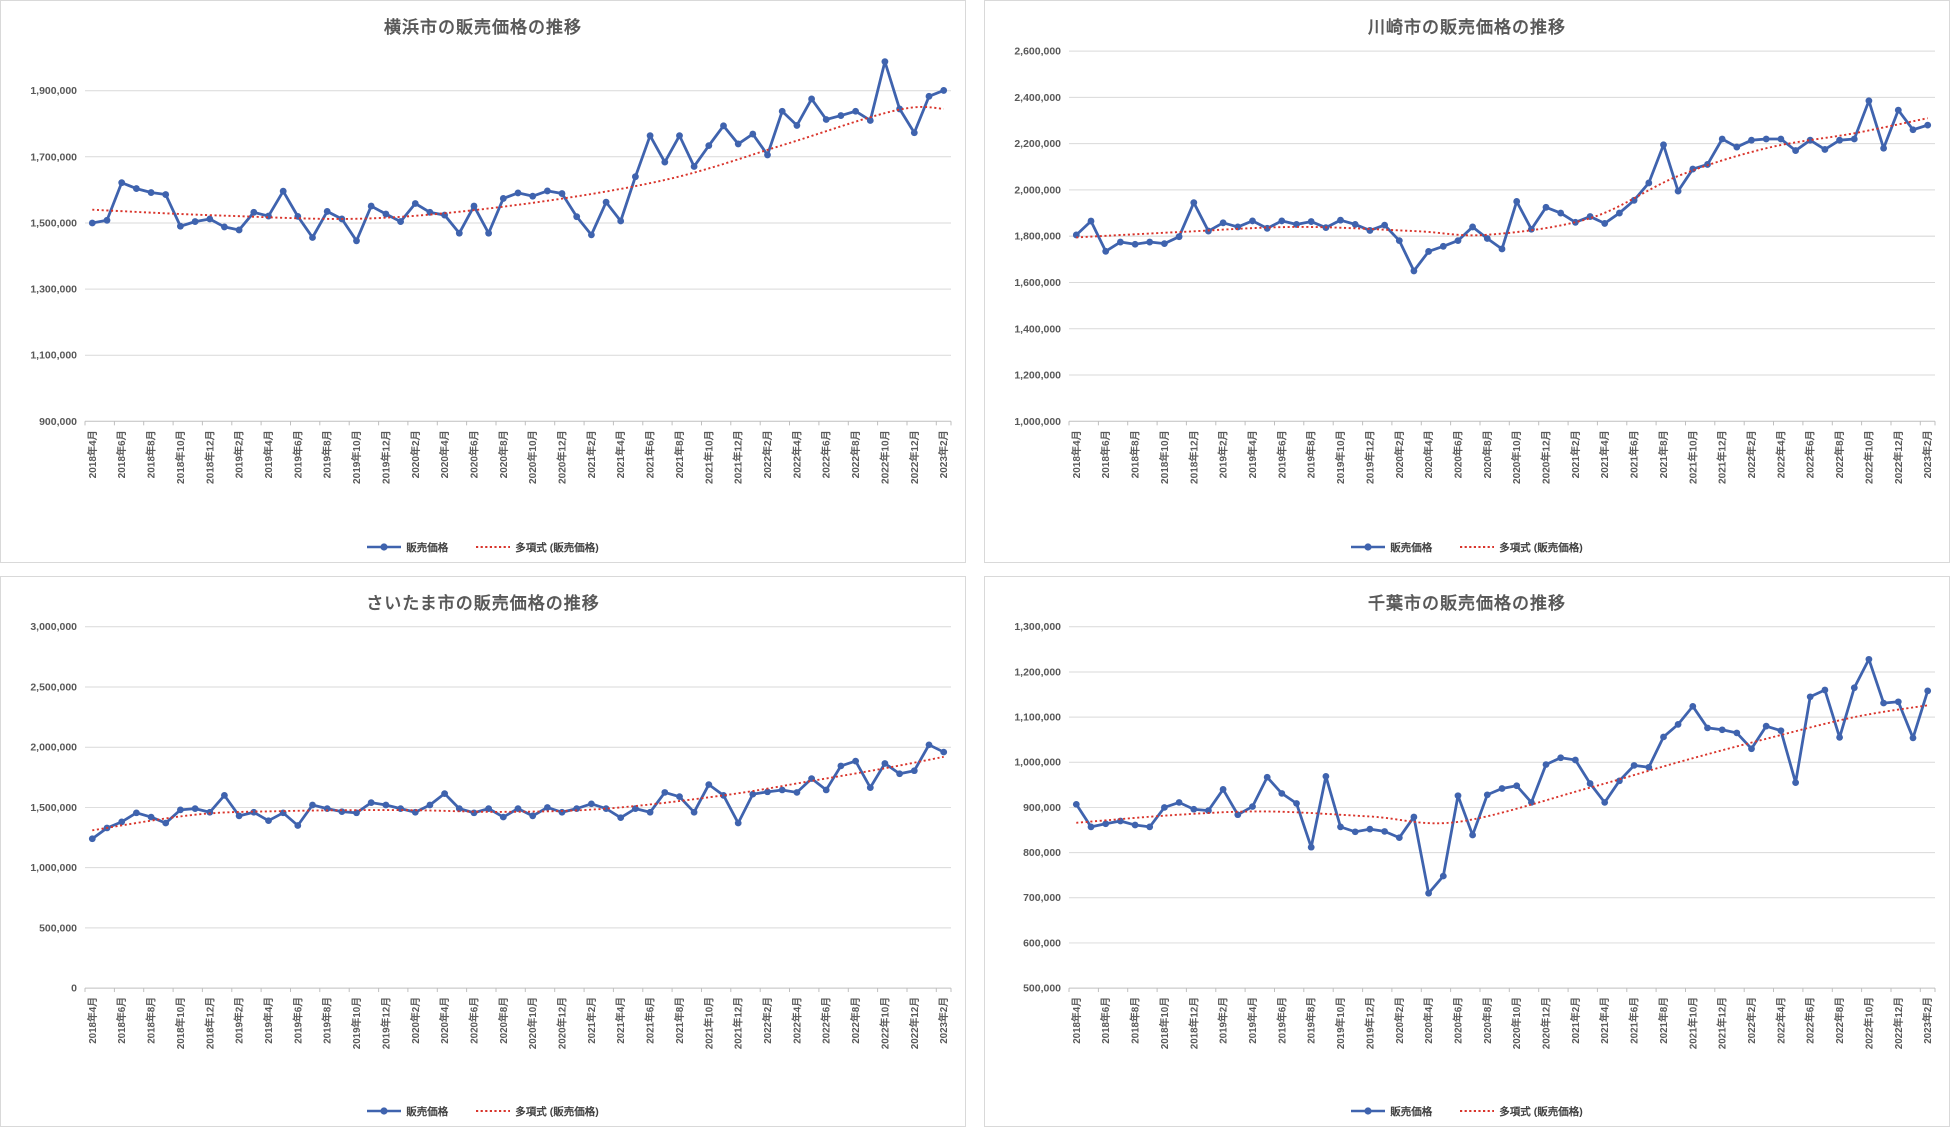 This screenshot has width=1950, height=1127. I want to click on legend-item-trend: 多項式 (販売価格), so click(1521, 547).